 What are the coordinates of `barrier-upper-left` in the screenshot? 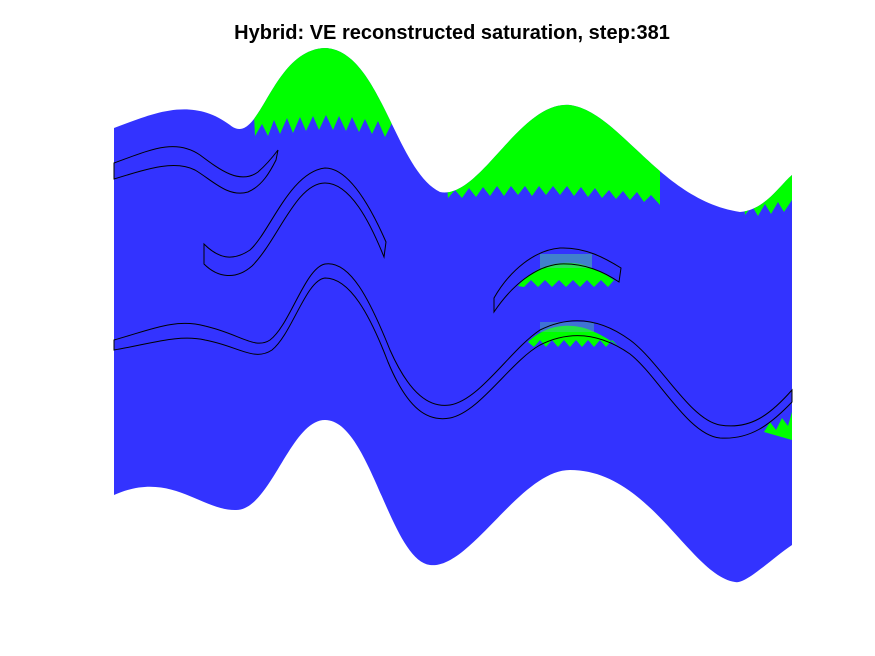 It's located at (196, 170).